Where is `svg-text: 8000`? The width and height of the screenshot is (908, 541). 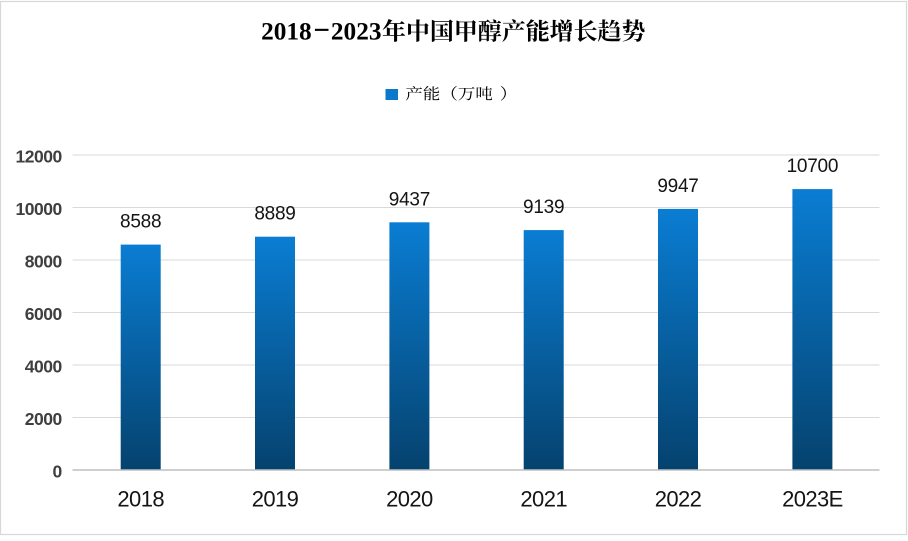 svg-text: 8000 is located at coordinates (44, 262).